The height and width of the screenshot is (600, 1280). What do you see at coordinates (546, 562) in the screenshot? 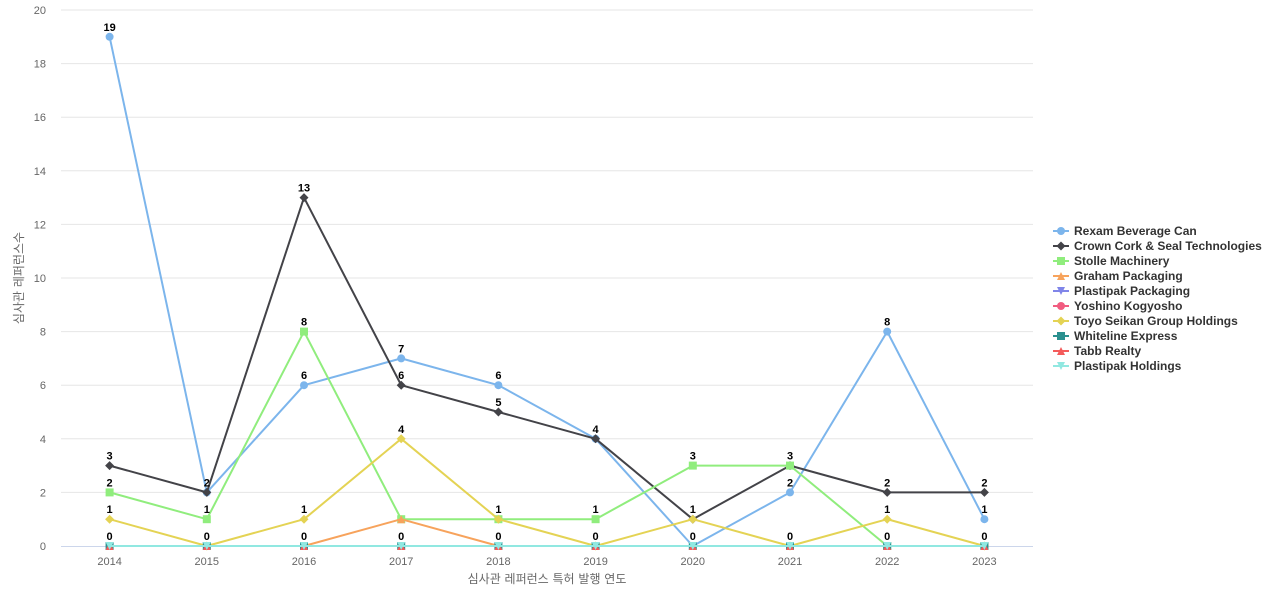
I see `x-axis-ticks: 2014 2015 2016 2017 2018 2019 2020 2021 2022 2023` at bounding box center [546, 562].